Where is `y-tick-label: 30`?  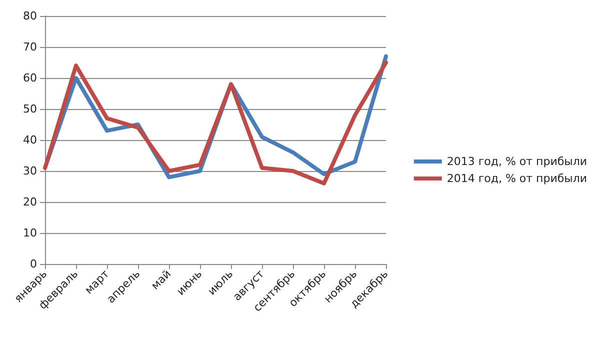
y-tick-label: 30 is located at coordinates (30, 171).